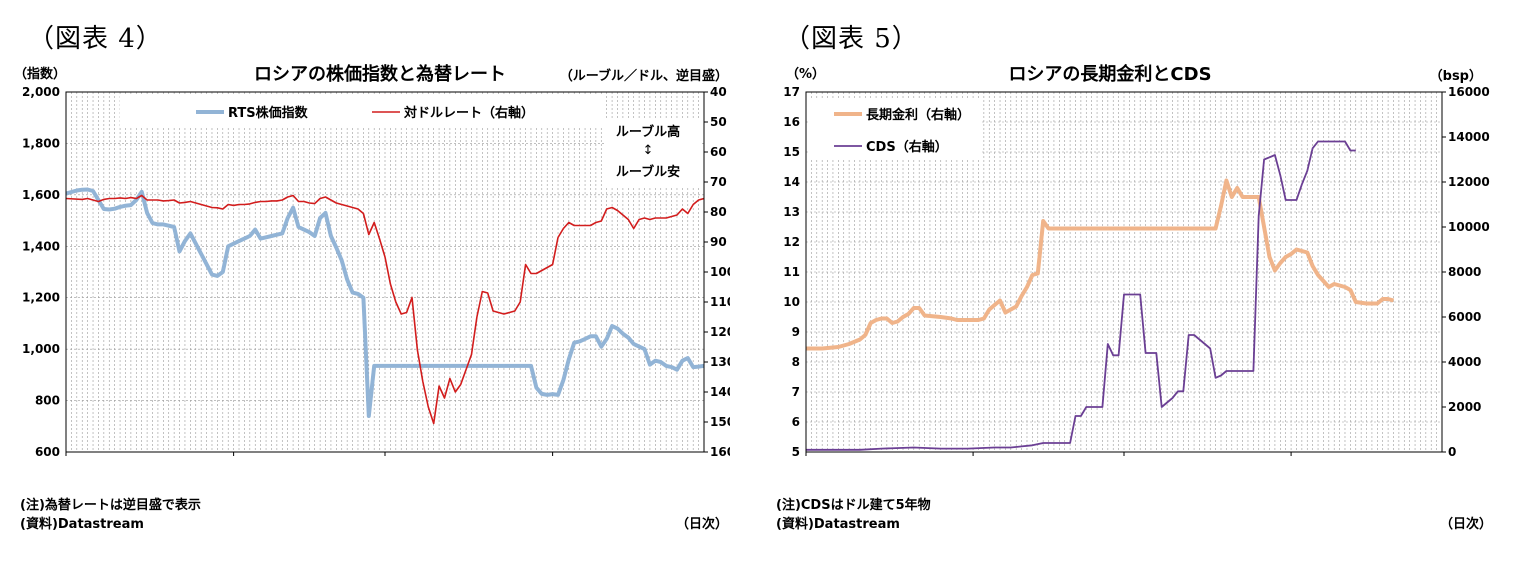  I want to click on y-tick-label: 600, so click(47, 452).